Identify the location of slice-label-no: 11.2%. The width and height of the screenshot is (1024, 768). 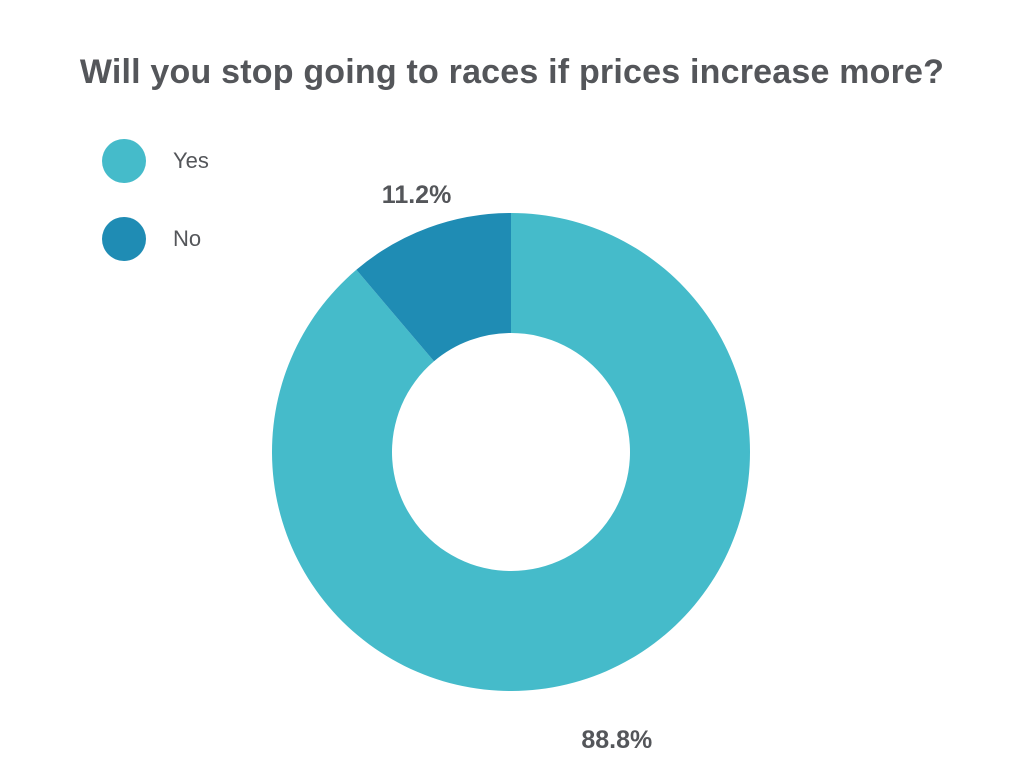
(417, 195).